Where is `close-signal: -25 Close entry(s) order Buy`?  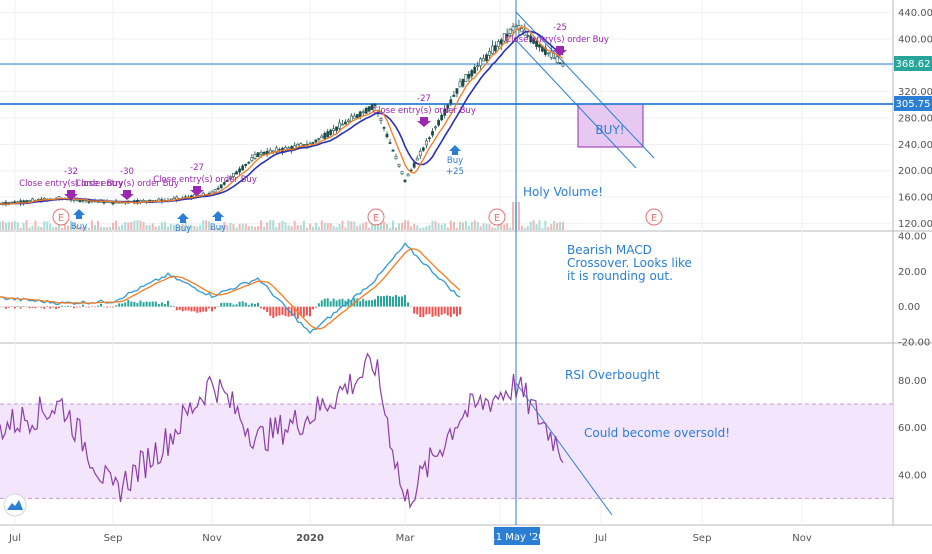 close-signal: -25 Close entry(s) order Buy is located at coordinates (557, 39).